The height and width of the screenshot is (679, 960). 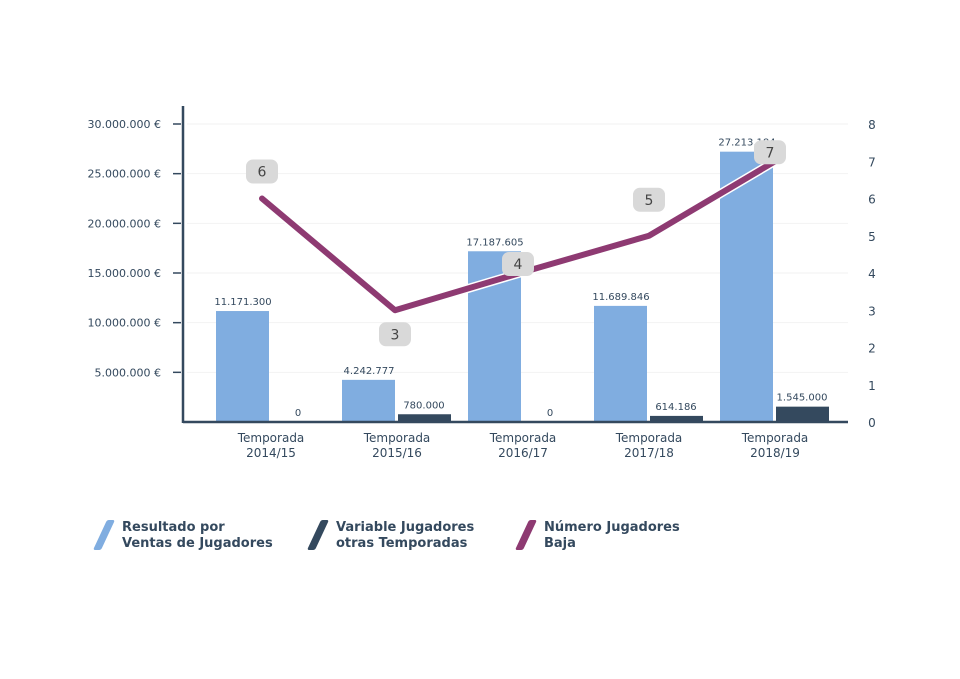 I want to click on bar-ventas-label: 11.689.846, so click(x=620, y=297).